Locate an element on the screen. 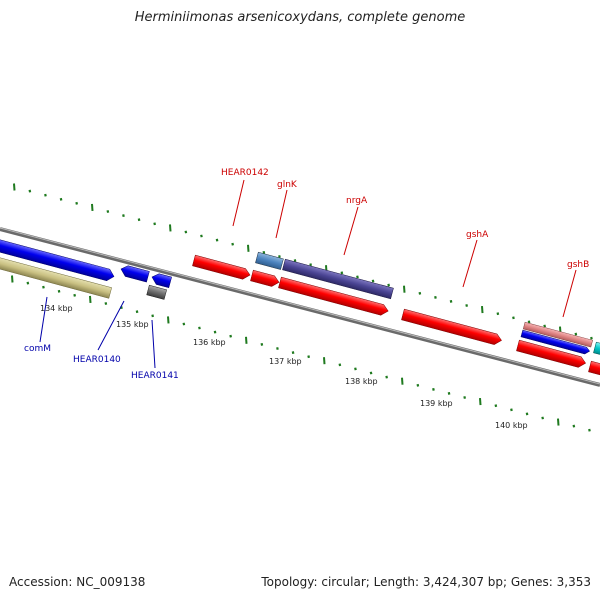 This screenshot has height=600, width=600. gene-label-gshb: gshB is located at coordinates (578, 265).